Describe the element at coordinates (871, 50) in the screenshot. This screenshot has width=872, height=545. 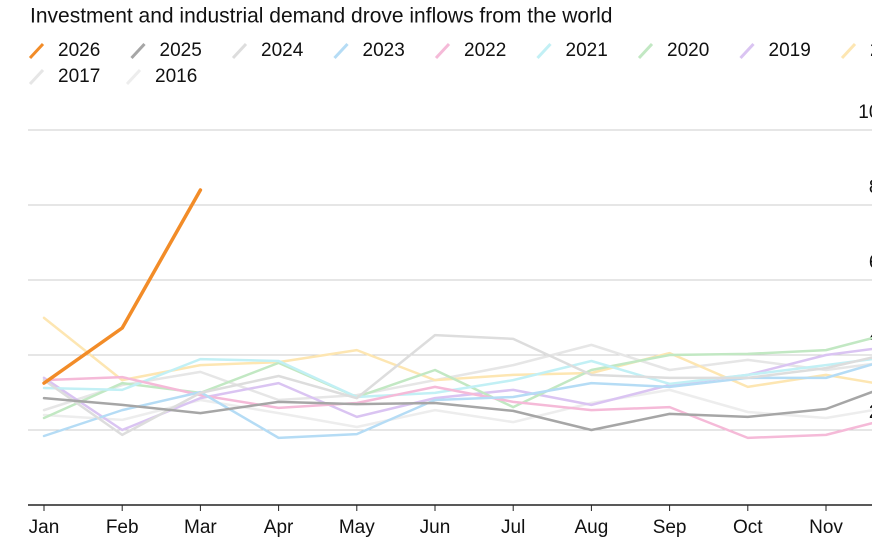
I see `legend-label: 2018` at that location.